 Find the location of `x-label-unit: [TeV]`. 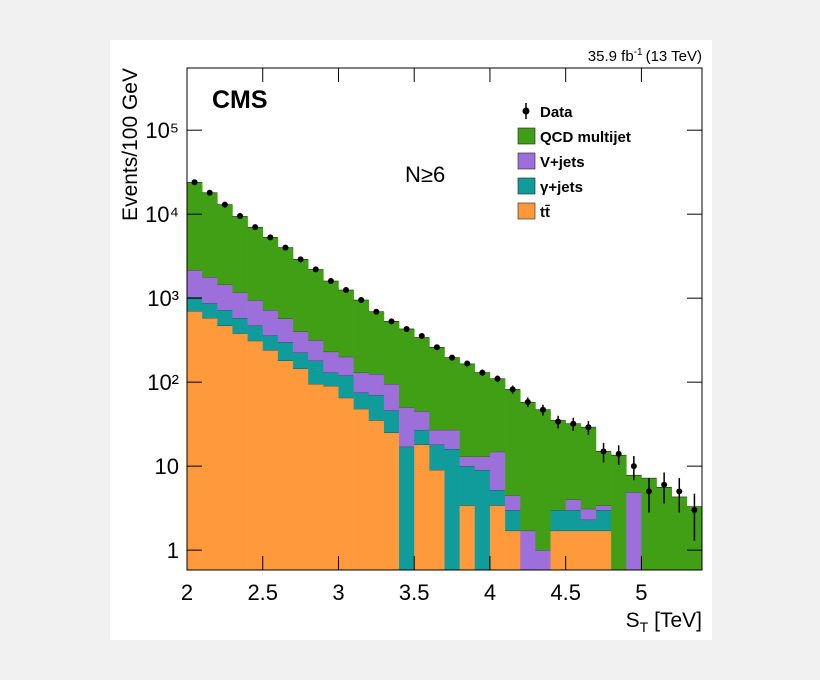

x-label-unit: [TeV] is located at coordinates (678, 620).